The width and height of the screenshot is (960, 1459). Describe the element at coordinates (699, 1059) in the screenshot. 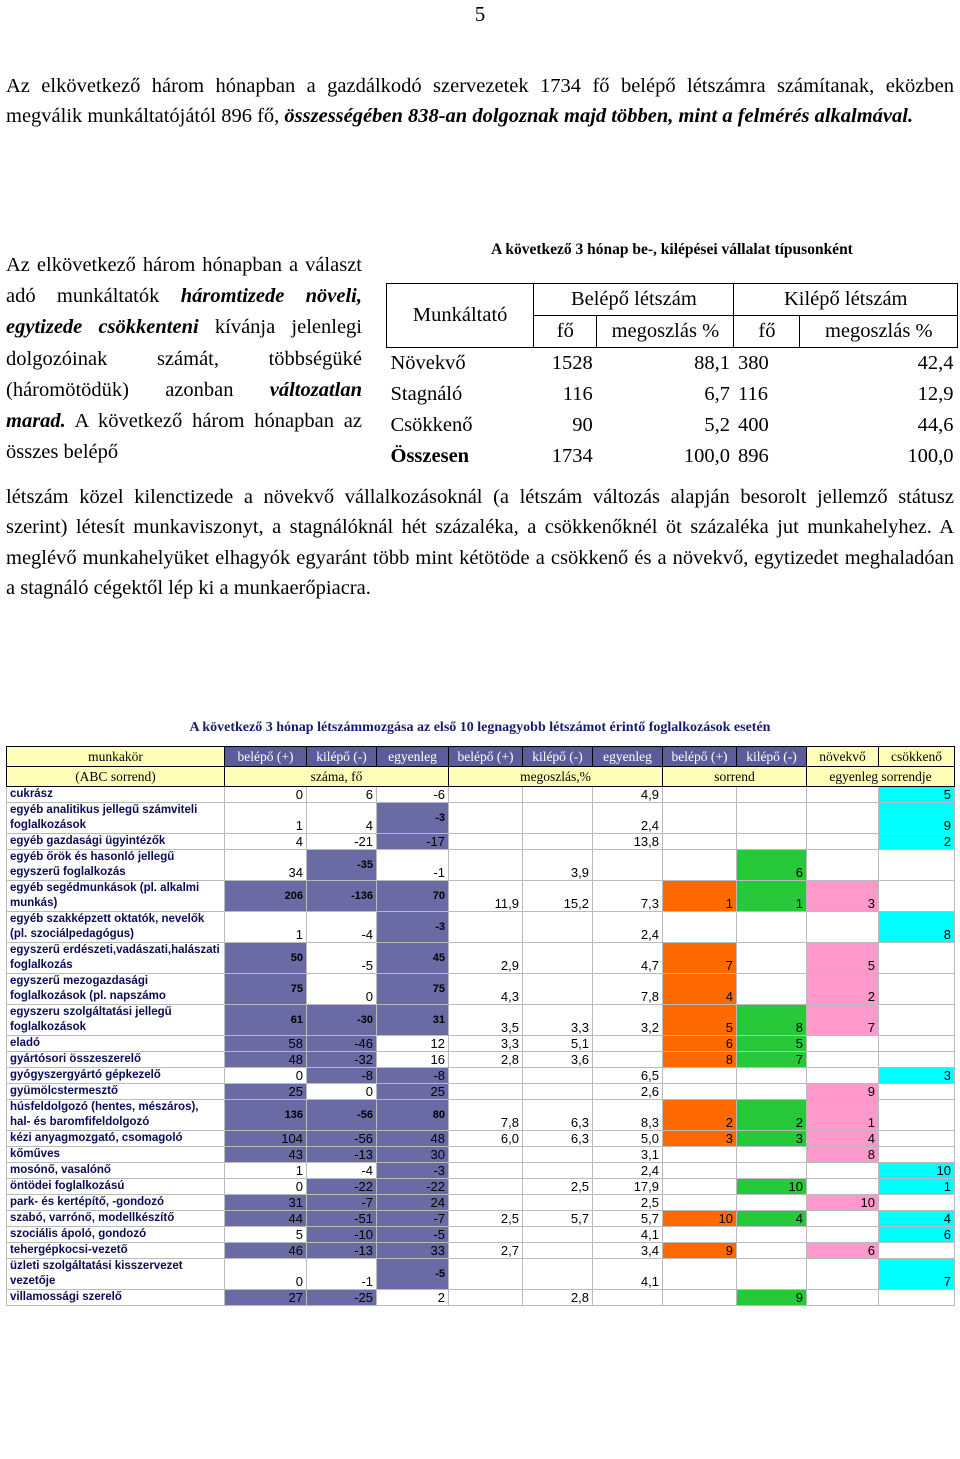

I see `cell-value: 8` at that location.